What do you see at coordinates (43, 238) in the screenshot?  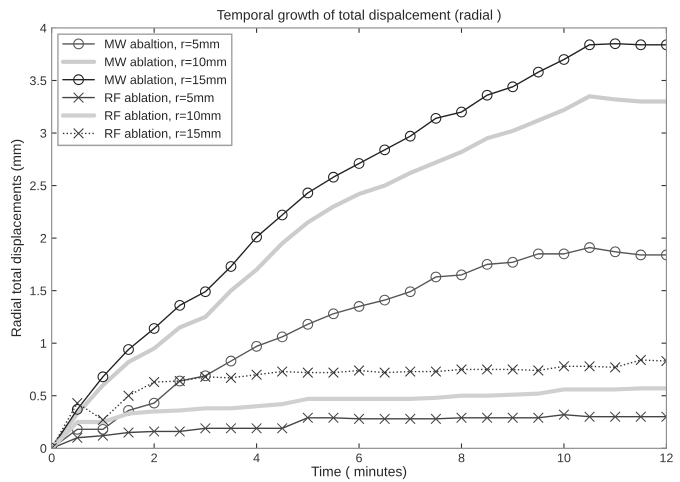 I see `y-tick-label: 2` at bounding box center [43, 238].